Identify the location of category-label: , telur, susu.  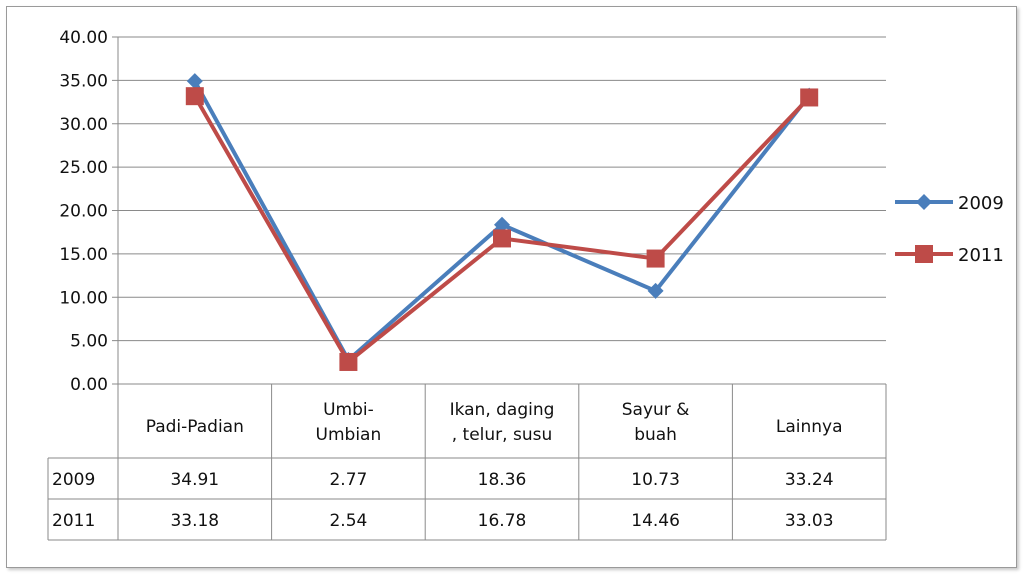
(502, 435).